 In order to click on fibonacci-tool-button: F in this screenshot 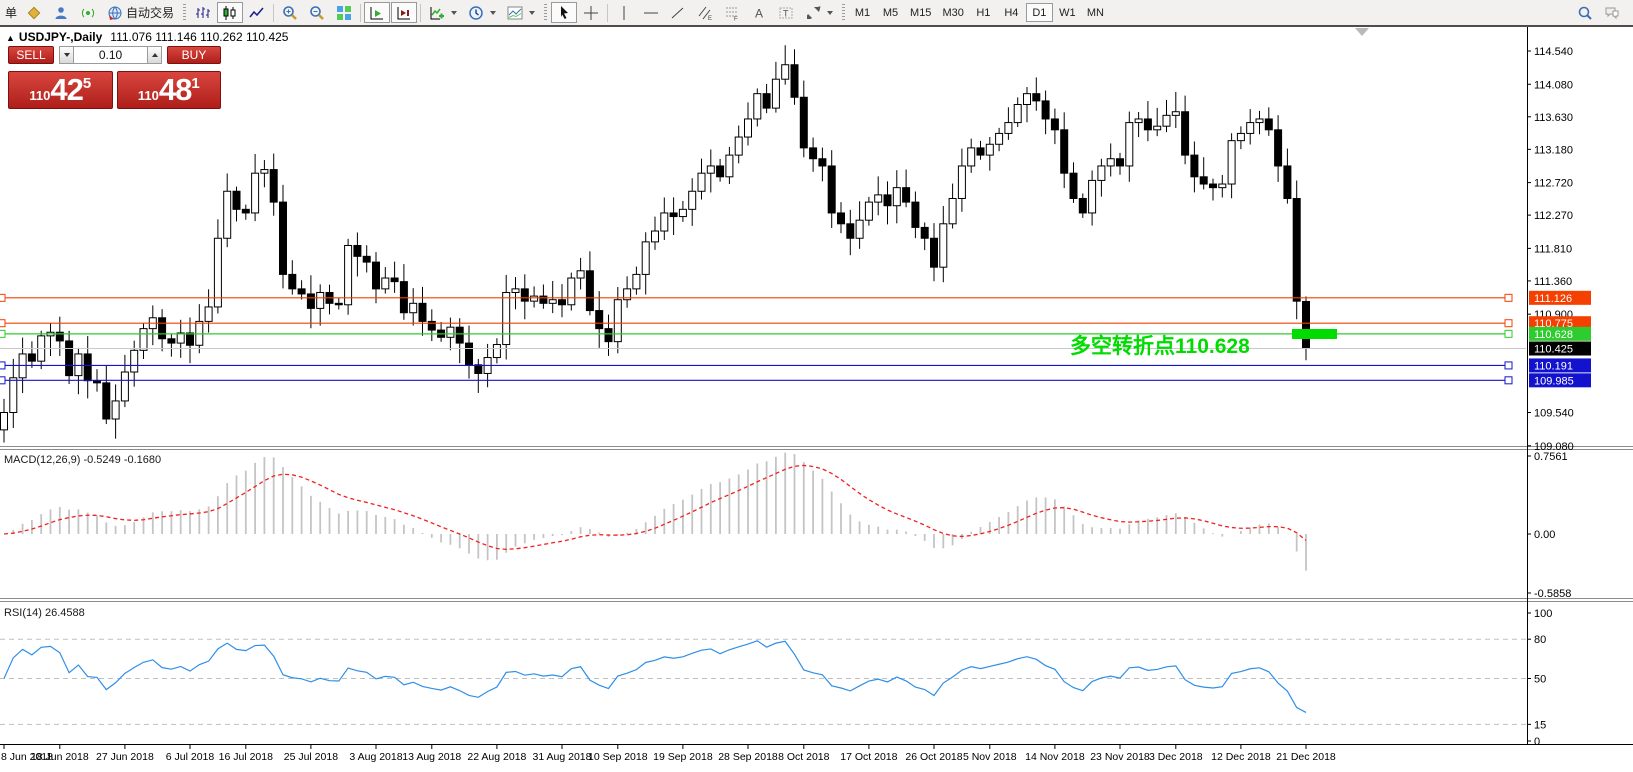, I will do `click(732, 12)`.